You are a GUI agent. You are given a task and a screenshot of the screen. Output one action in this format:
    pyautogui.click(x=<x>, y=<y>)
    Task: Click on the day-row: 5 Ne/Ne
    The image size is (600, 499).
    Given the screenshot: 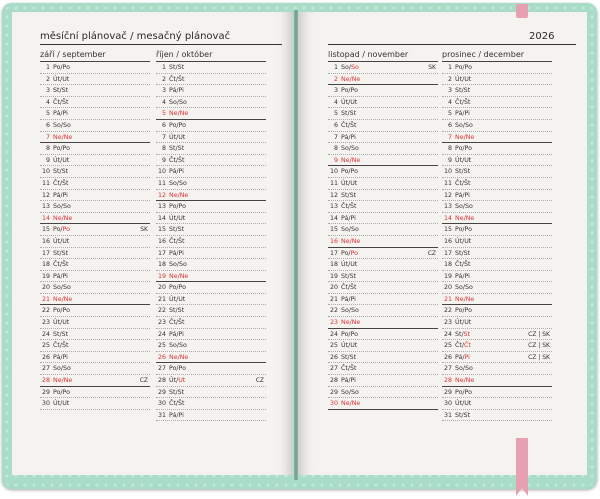 What is the action you would take?
    pyautogui.click(x=211, y=114)
    